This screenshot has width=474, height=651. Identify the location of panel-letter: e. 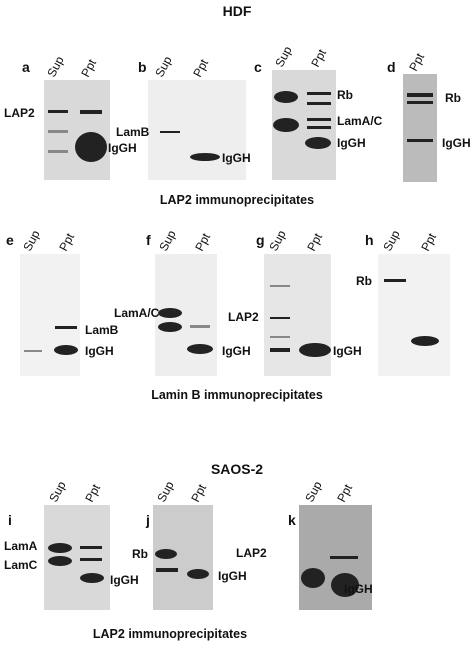
(10, 240).